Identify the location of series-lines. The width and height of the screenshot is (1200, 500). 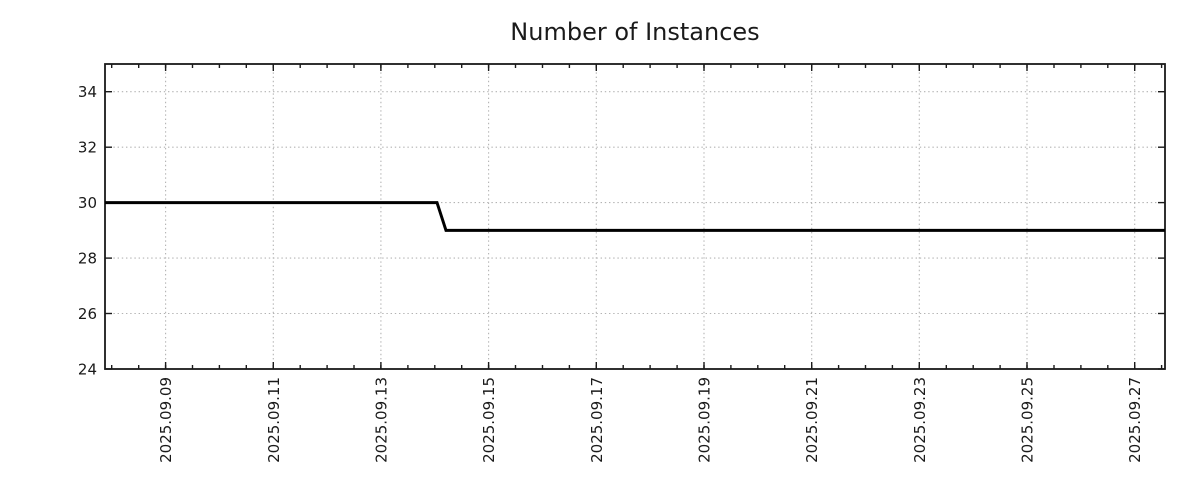
(635, 216).